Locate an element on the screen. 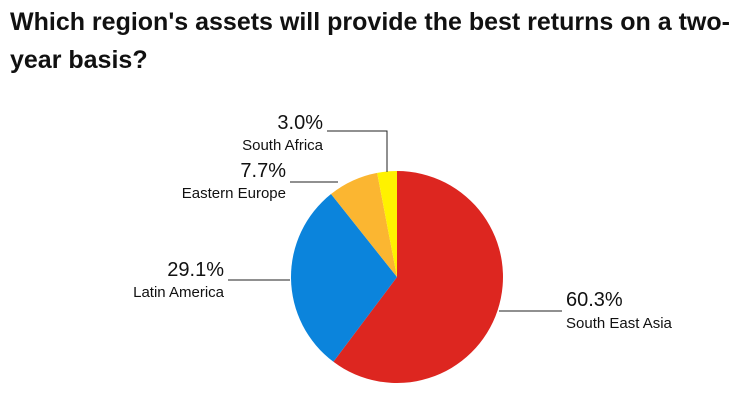 This screenshot has width=746, height=400. pie-slice-latin-america is located at coordinates (343, 278).